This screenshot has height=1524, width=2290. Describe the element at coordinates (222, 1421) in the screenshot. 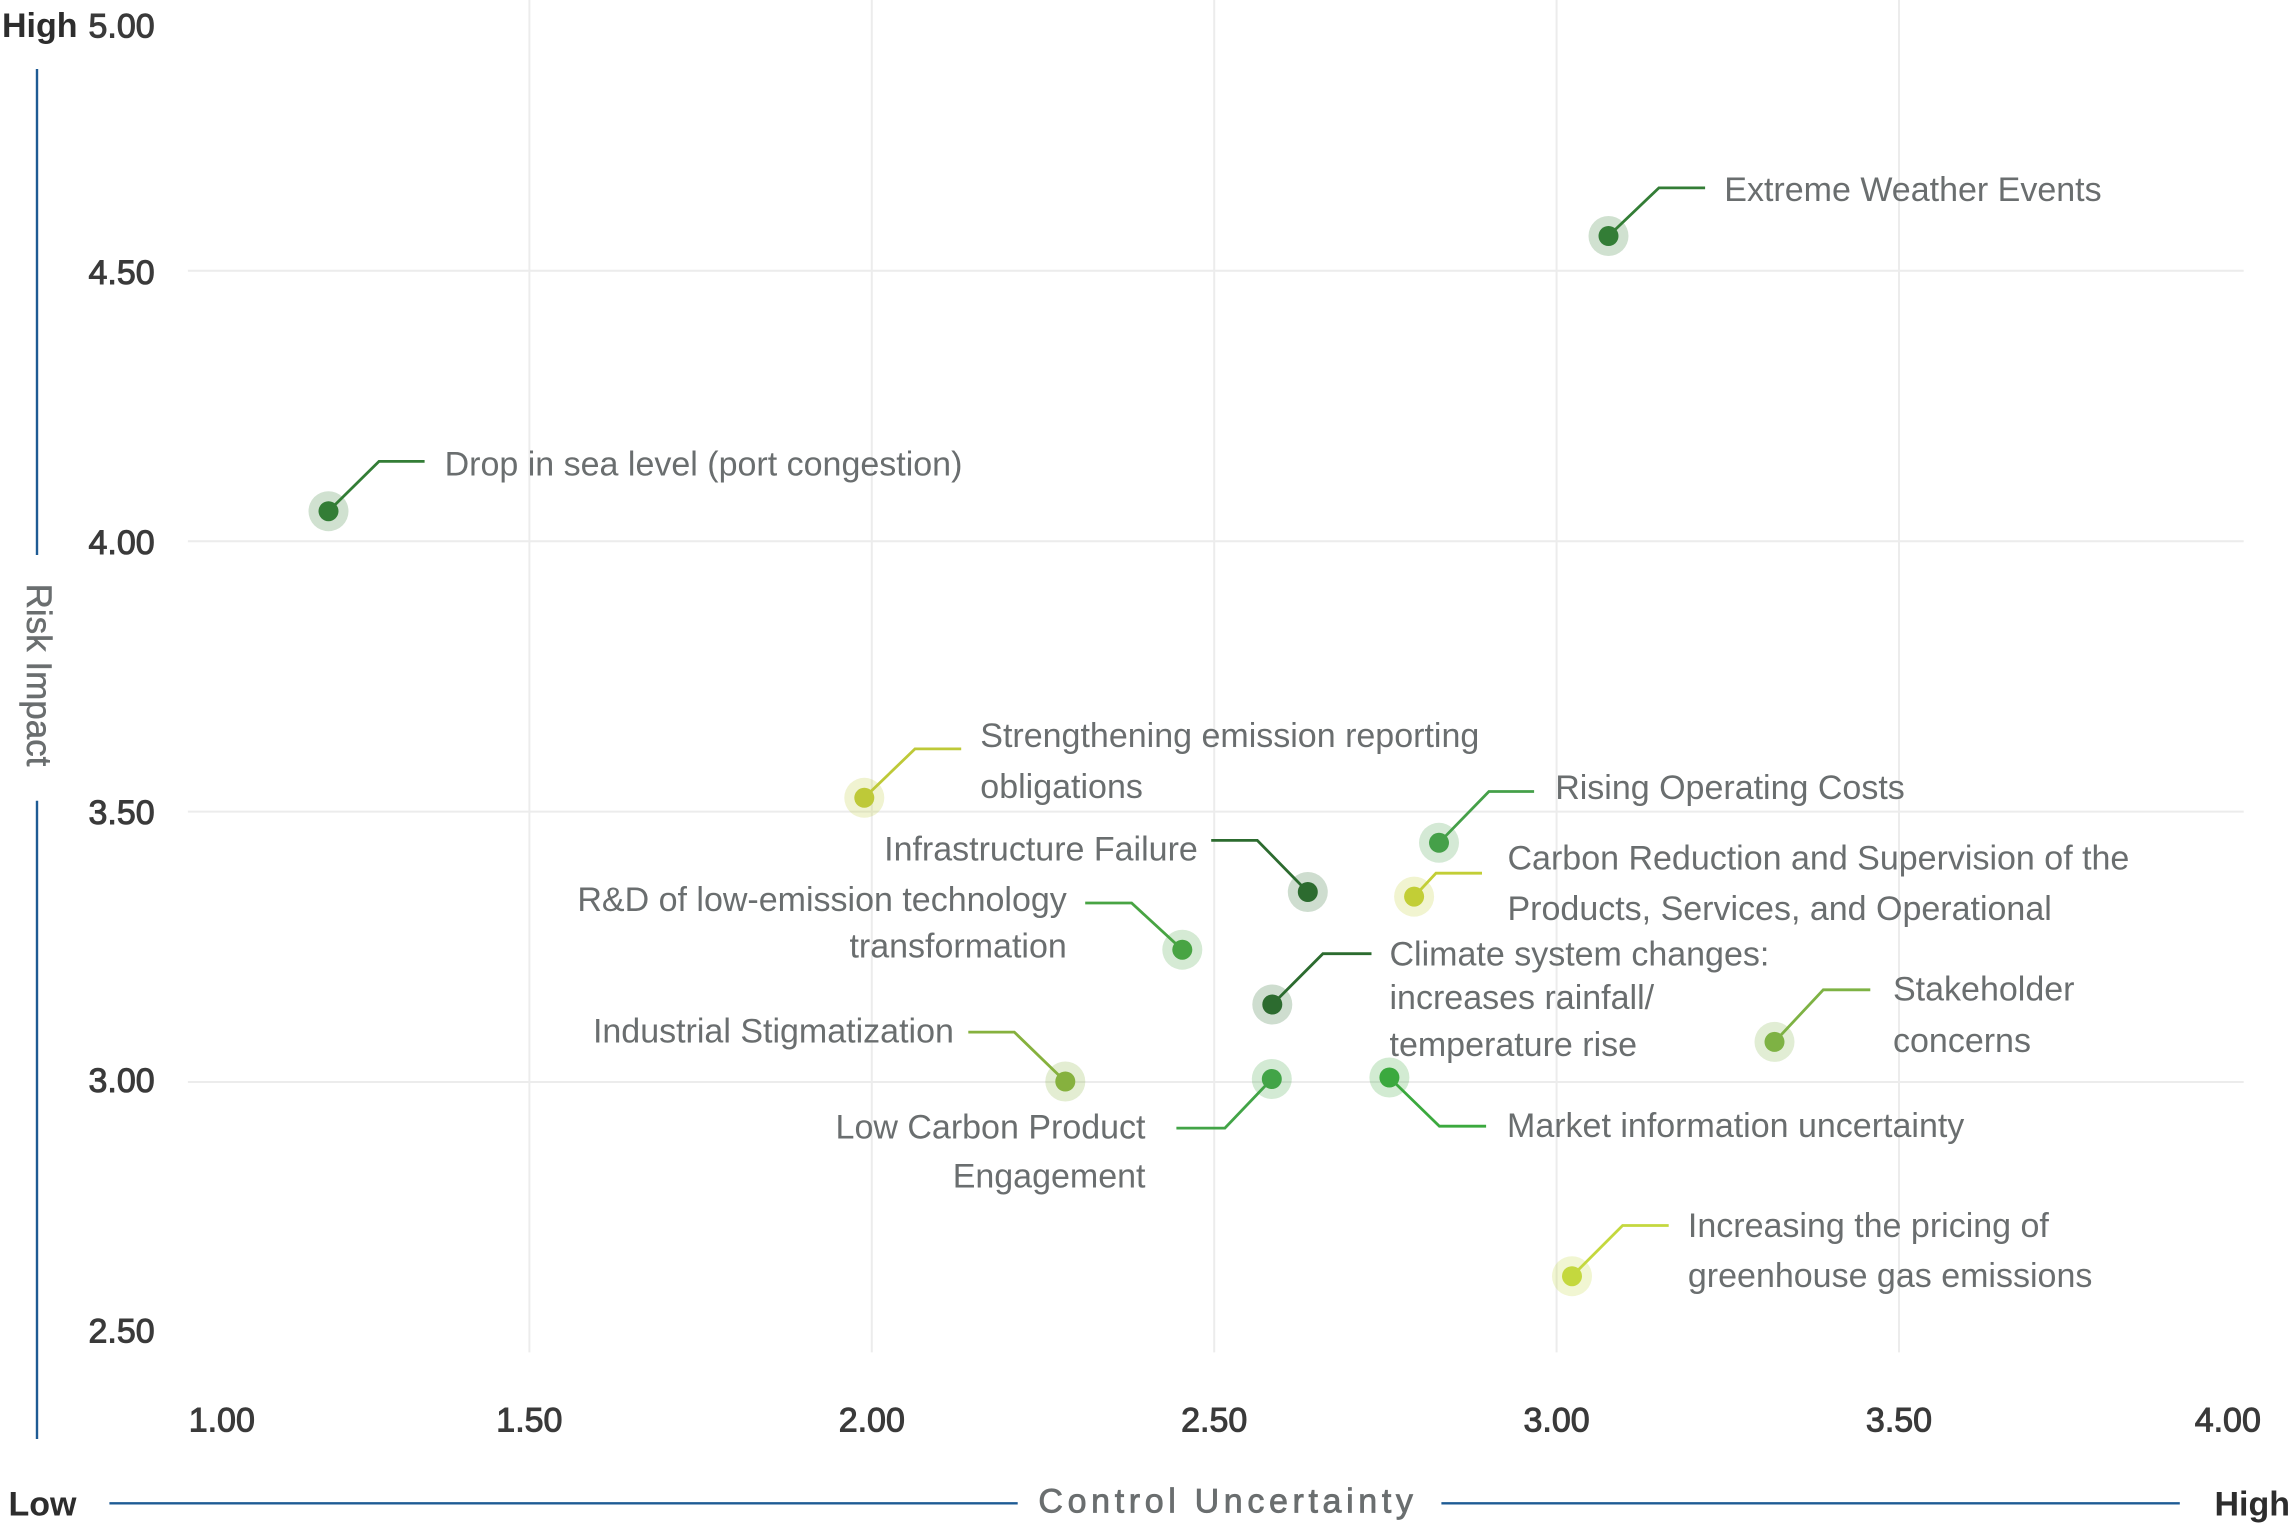

I see `svg-text: 1.00` at that location.